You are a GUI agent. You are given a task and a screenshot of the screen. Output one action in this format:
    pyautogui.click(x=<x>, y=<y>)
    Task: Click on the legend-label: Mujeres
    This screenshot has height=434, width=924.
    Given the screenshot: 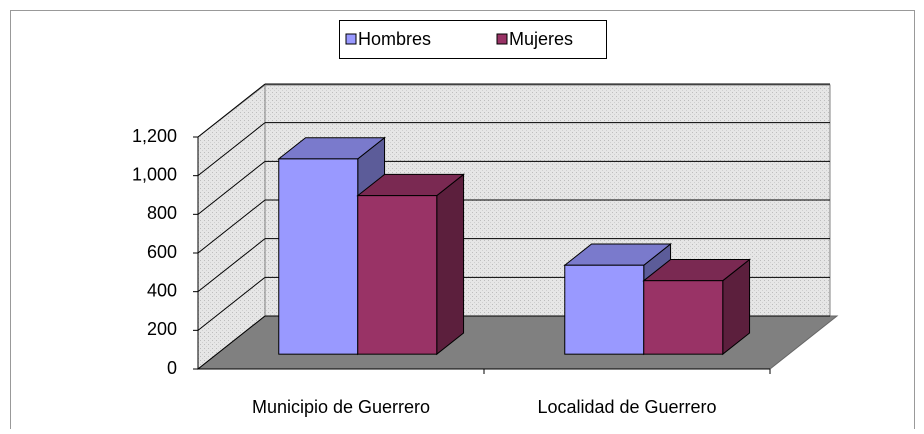 What is the action you would take?
    pyautogui.click(x=541, y=39)
    